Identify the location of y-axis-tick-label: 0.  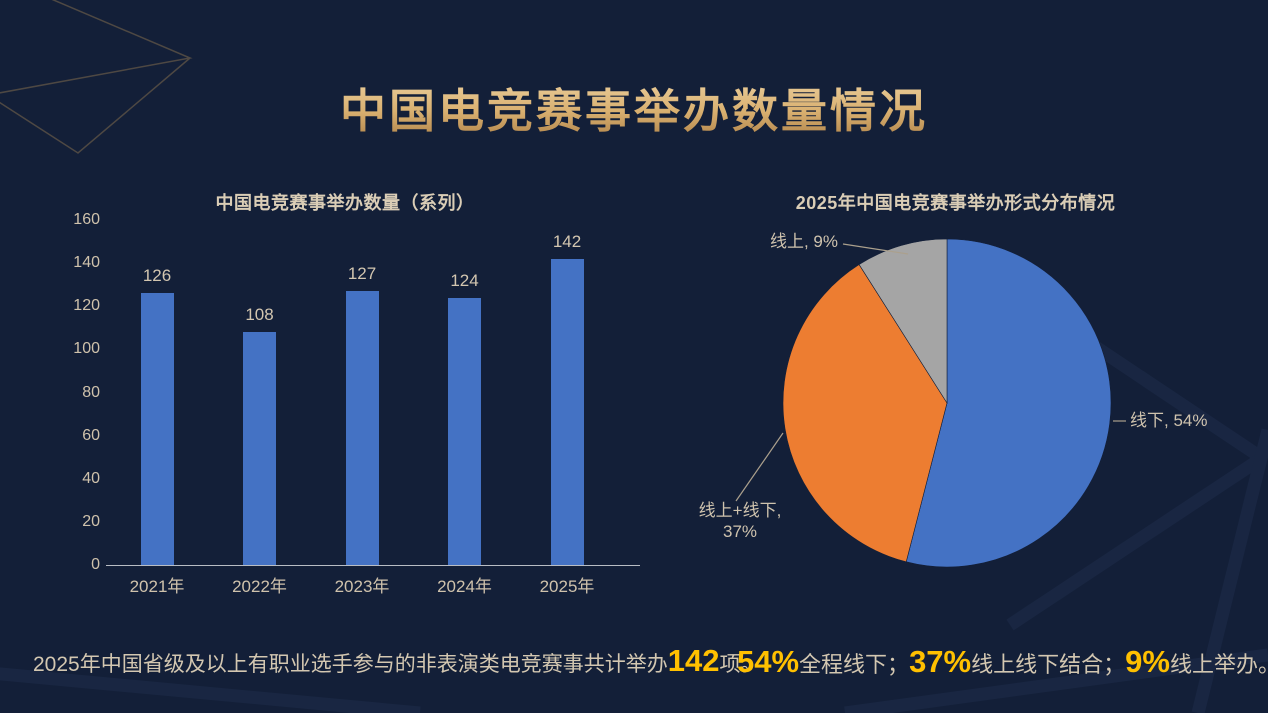
(95, 564).